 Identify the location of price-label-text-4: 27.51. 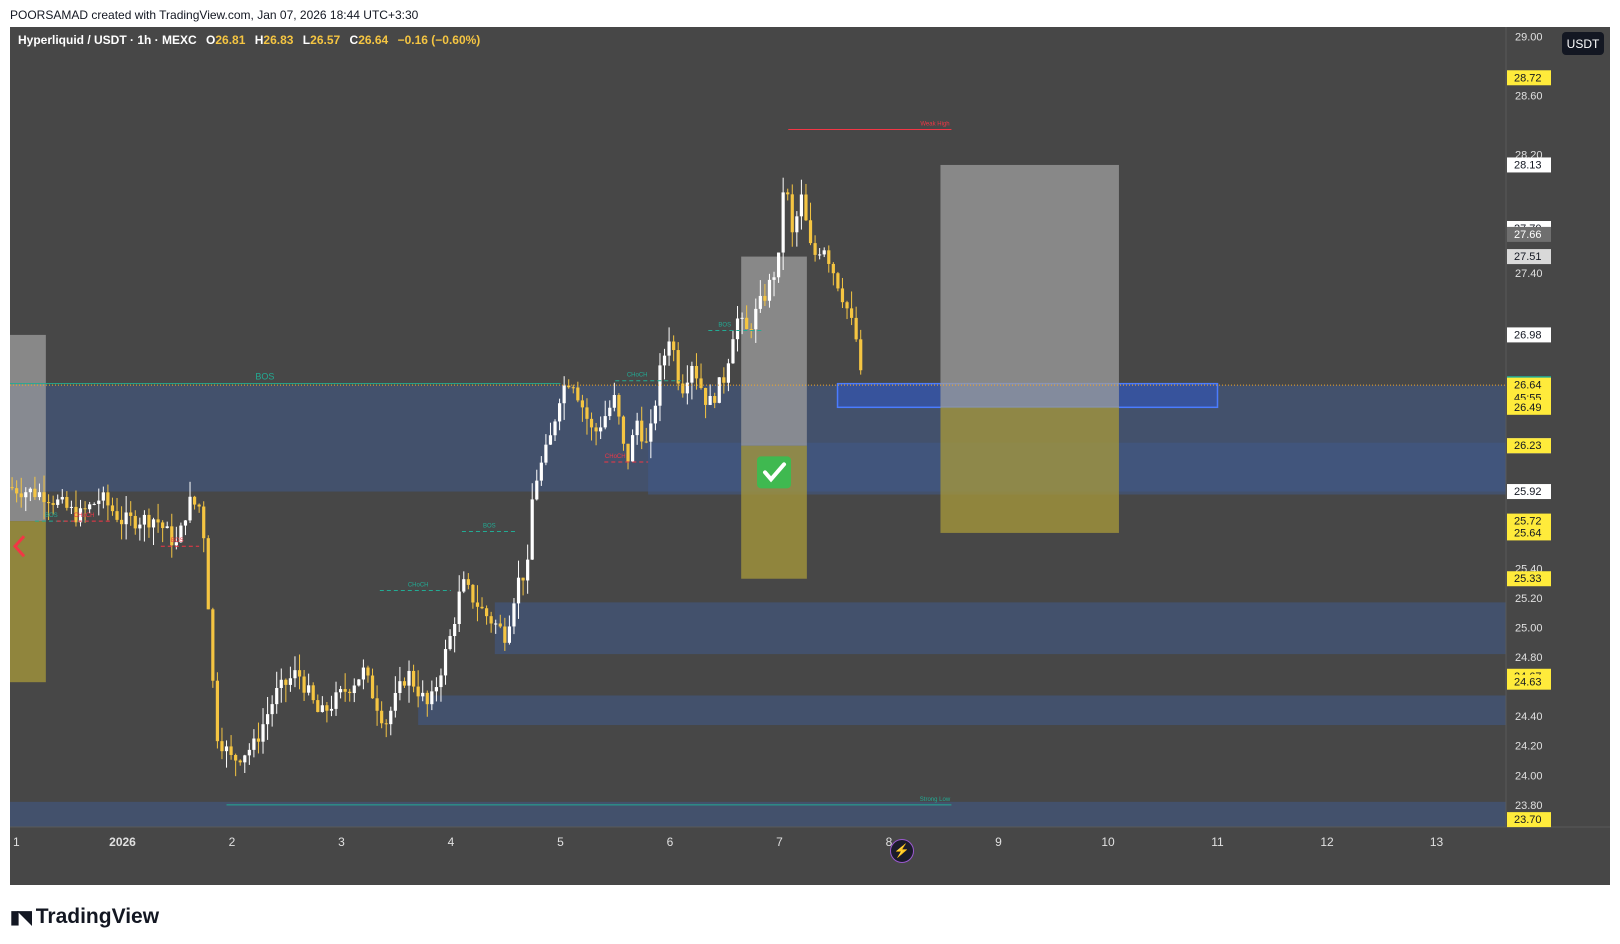
(1528, 257).